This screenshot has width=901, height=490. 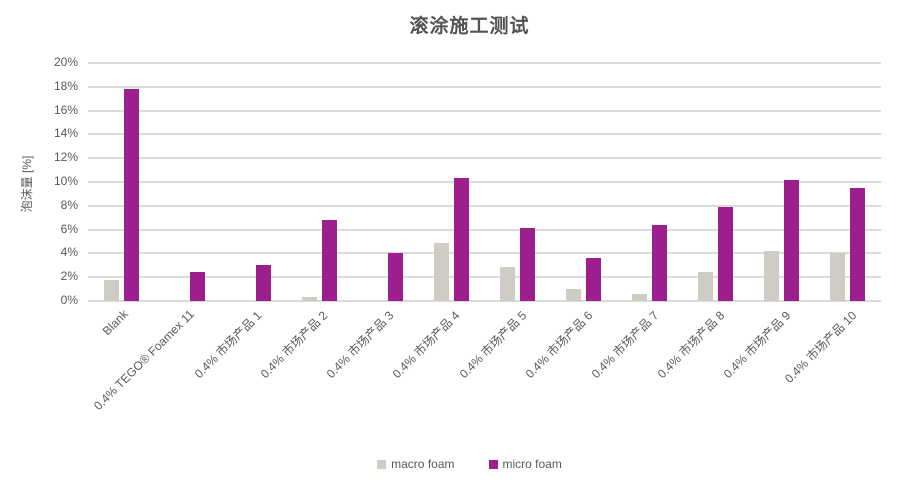 I want to click on legend-item-macro-foam: macro foam, so click(x=416, y=464).